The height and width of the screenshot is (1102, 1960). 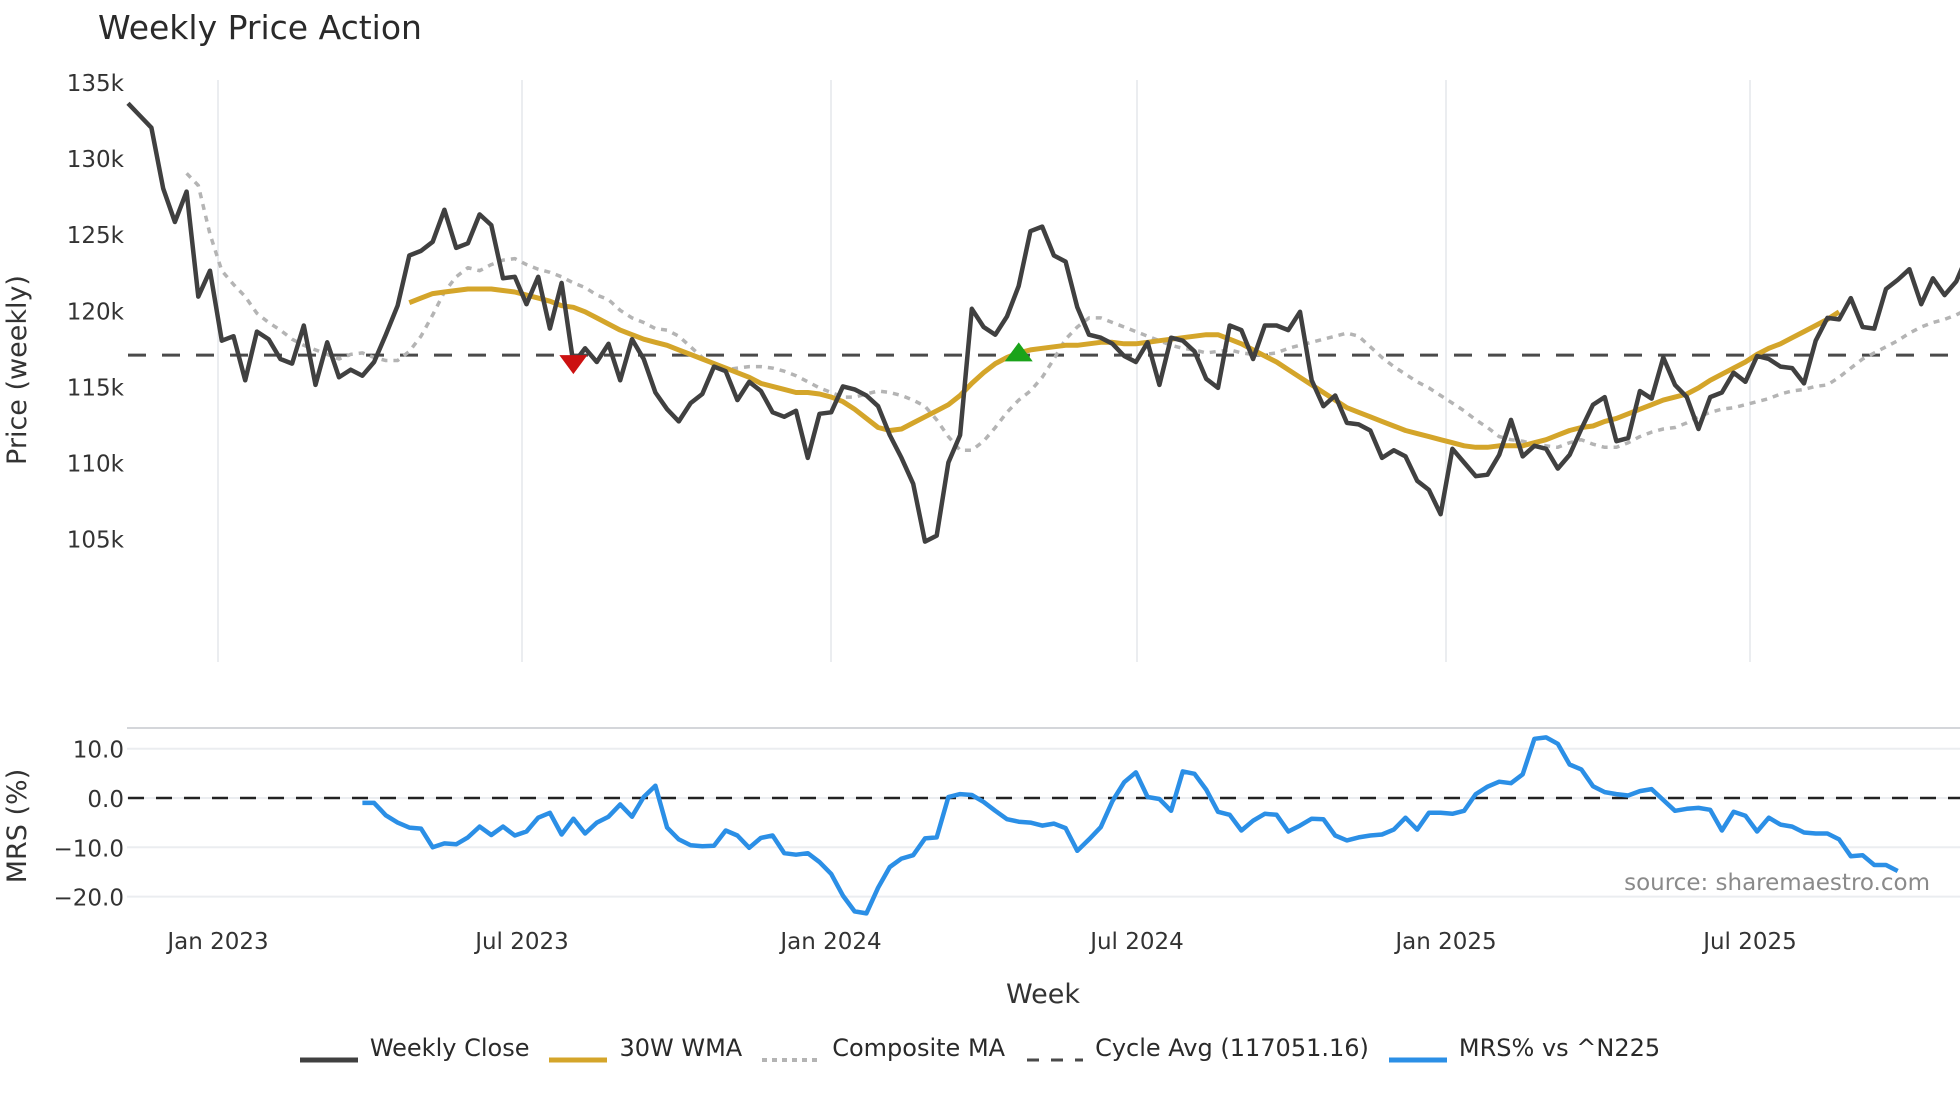 I want to click on svg-text: −10.0, so click(x=89, y=849).